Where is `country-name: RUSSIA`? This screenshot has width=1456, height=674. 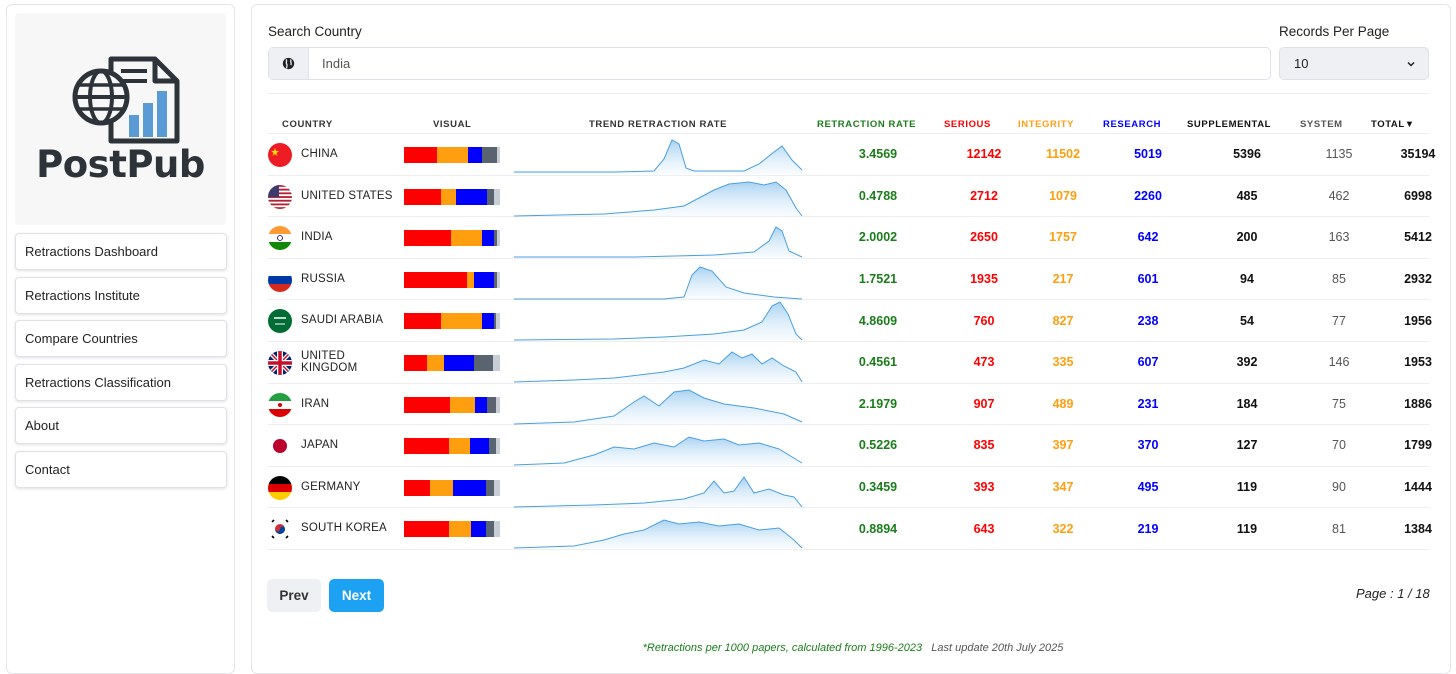 country-name: RUSSIA is located at coordinates (323, 278).